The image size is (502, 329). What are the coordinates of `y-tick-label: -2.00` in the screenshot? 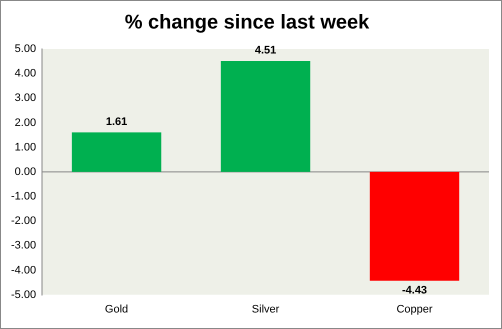 It's located at (23, 221).